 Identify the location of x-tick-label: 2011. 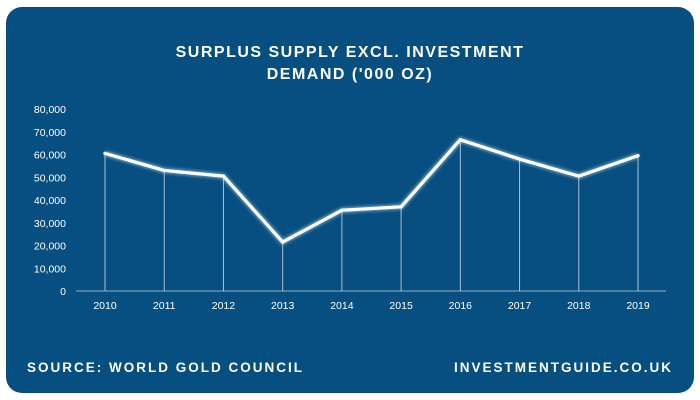
(164, 306).